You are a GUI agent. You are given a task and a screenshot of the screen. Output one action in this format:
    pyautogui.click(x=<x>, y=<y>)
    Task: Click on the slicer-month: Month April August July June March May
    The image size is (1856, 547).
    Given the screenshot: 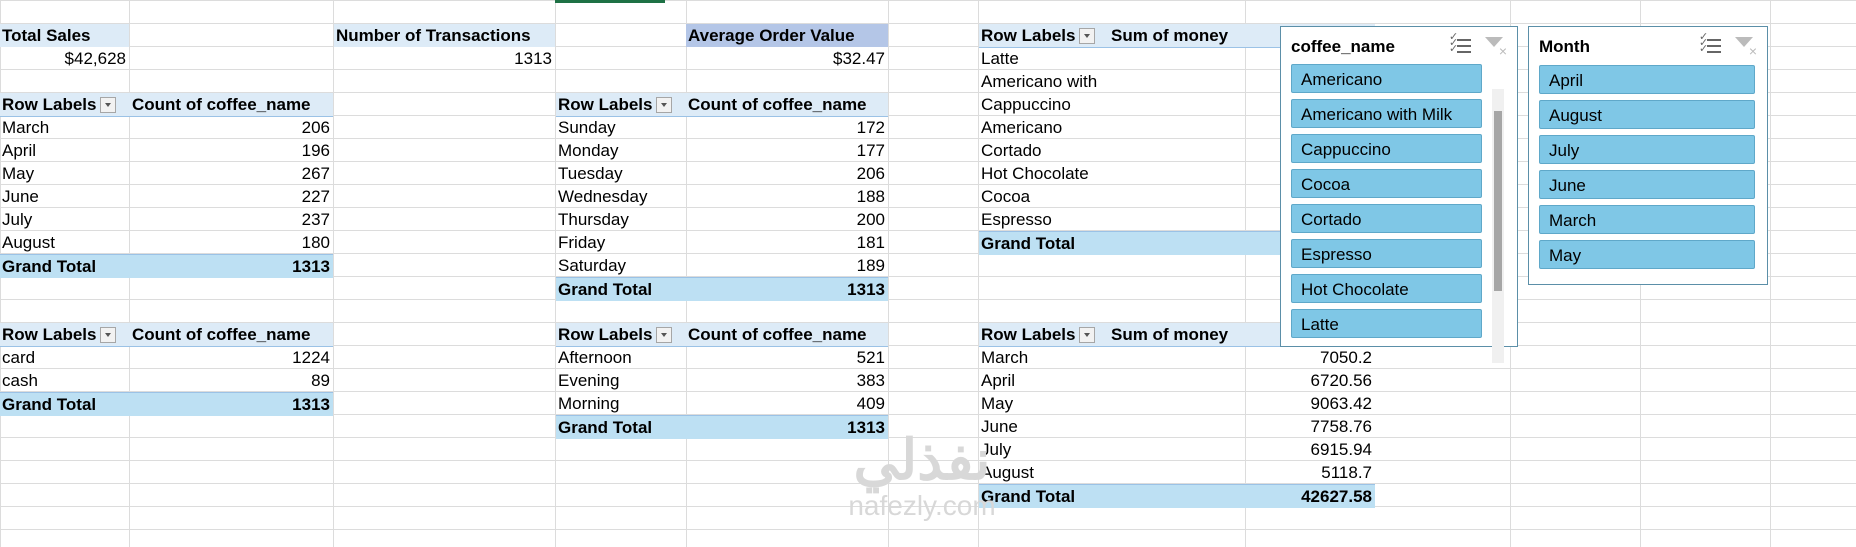 What is the action you would take?
    pyautogui.click(x=1648, y=155)
    